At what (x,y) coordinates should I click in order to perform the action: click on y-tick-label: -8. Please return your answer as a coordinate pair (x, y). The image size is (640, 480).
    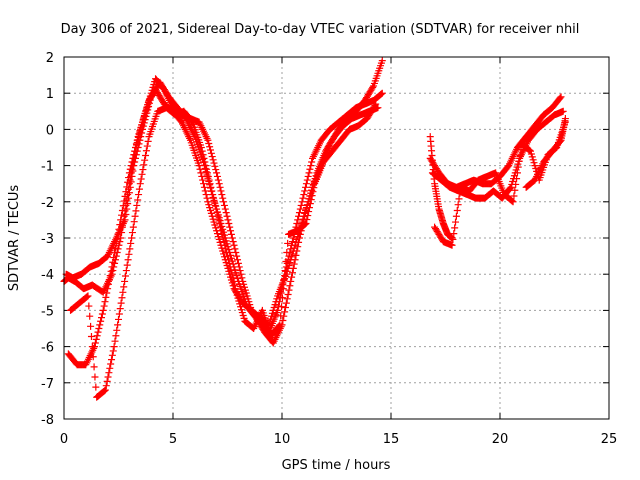
    Looking at the image, I should click on (47, 420).